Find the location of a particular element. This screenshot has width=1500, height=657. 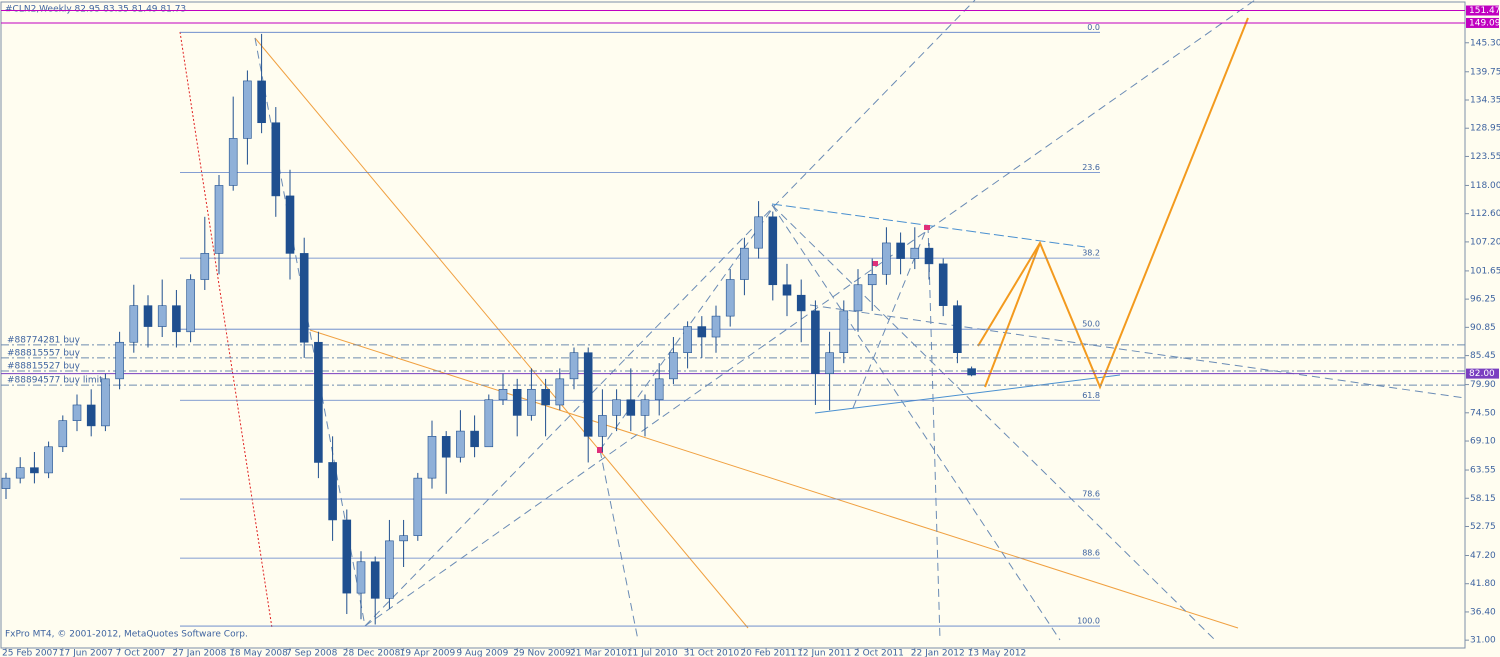

y-tick-label: 112.60 is located at coordinates (1485, 214).